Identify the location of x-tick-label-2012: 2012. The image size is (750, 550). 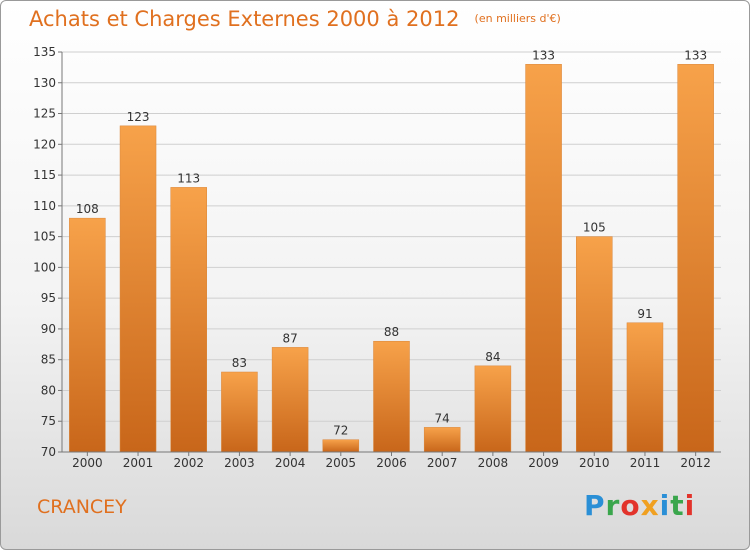
(695, 463).